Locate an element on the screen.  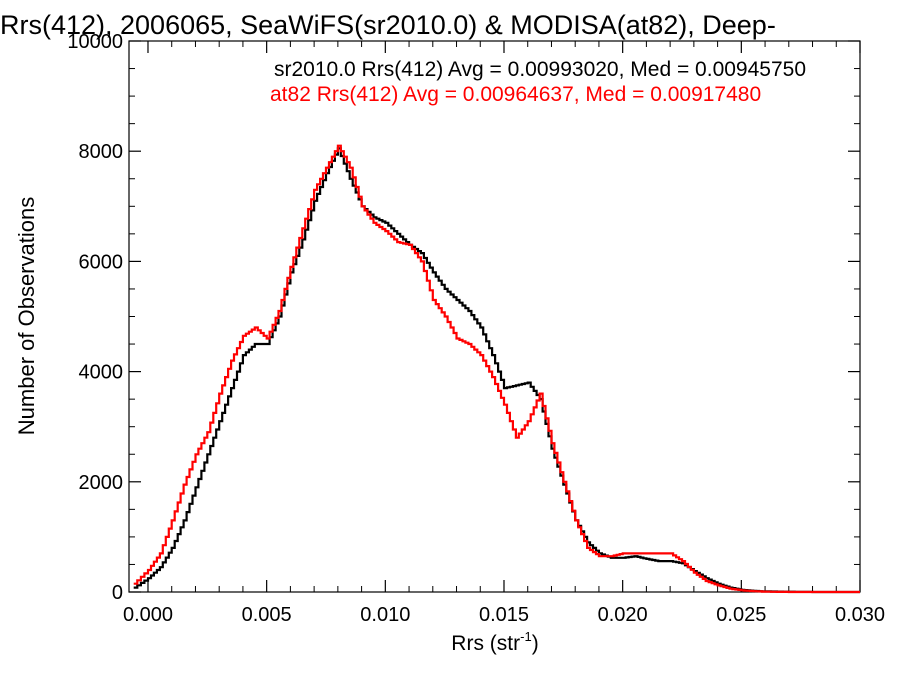
x-tick-label: 0.030 is located at coordinates (860, 615).